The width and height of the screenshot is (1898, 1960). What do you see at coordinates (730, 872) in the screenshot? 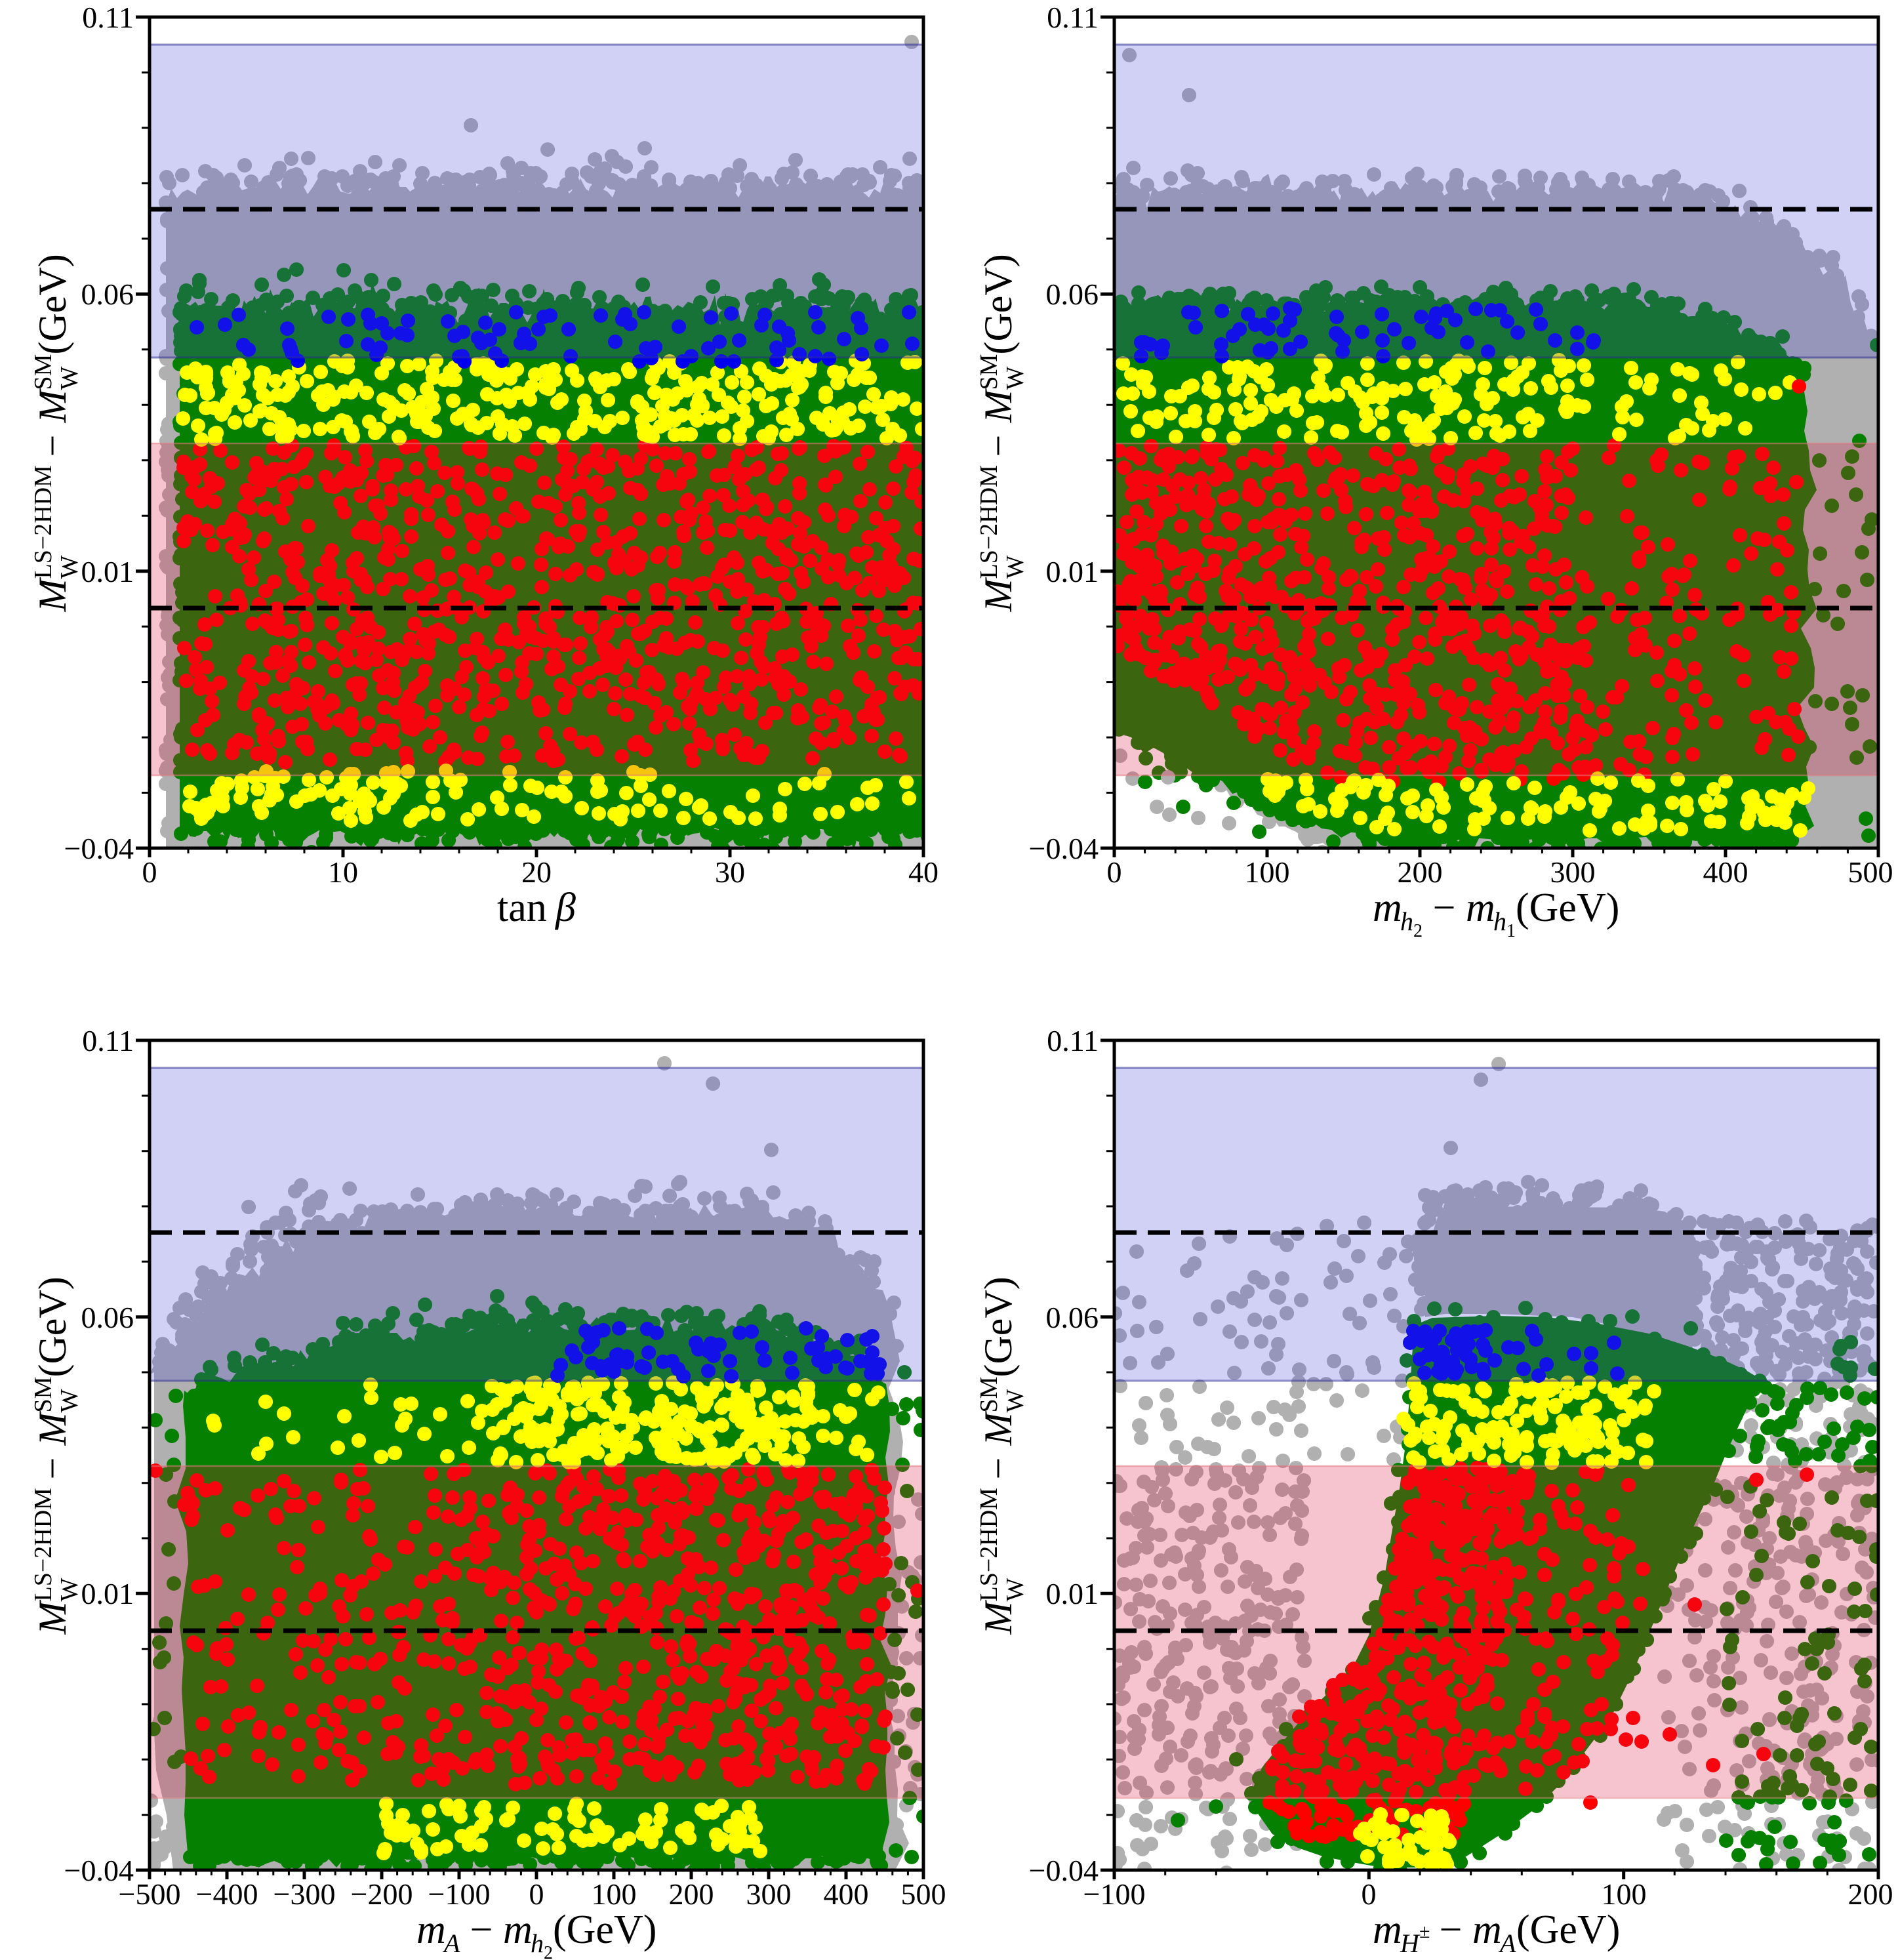
I see `svg-text: 30` at bounding box center [730, 872].